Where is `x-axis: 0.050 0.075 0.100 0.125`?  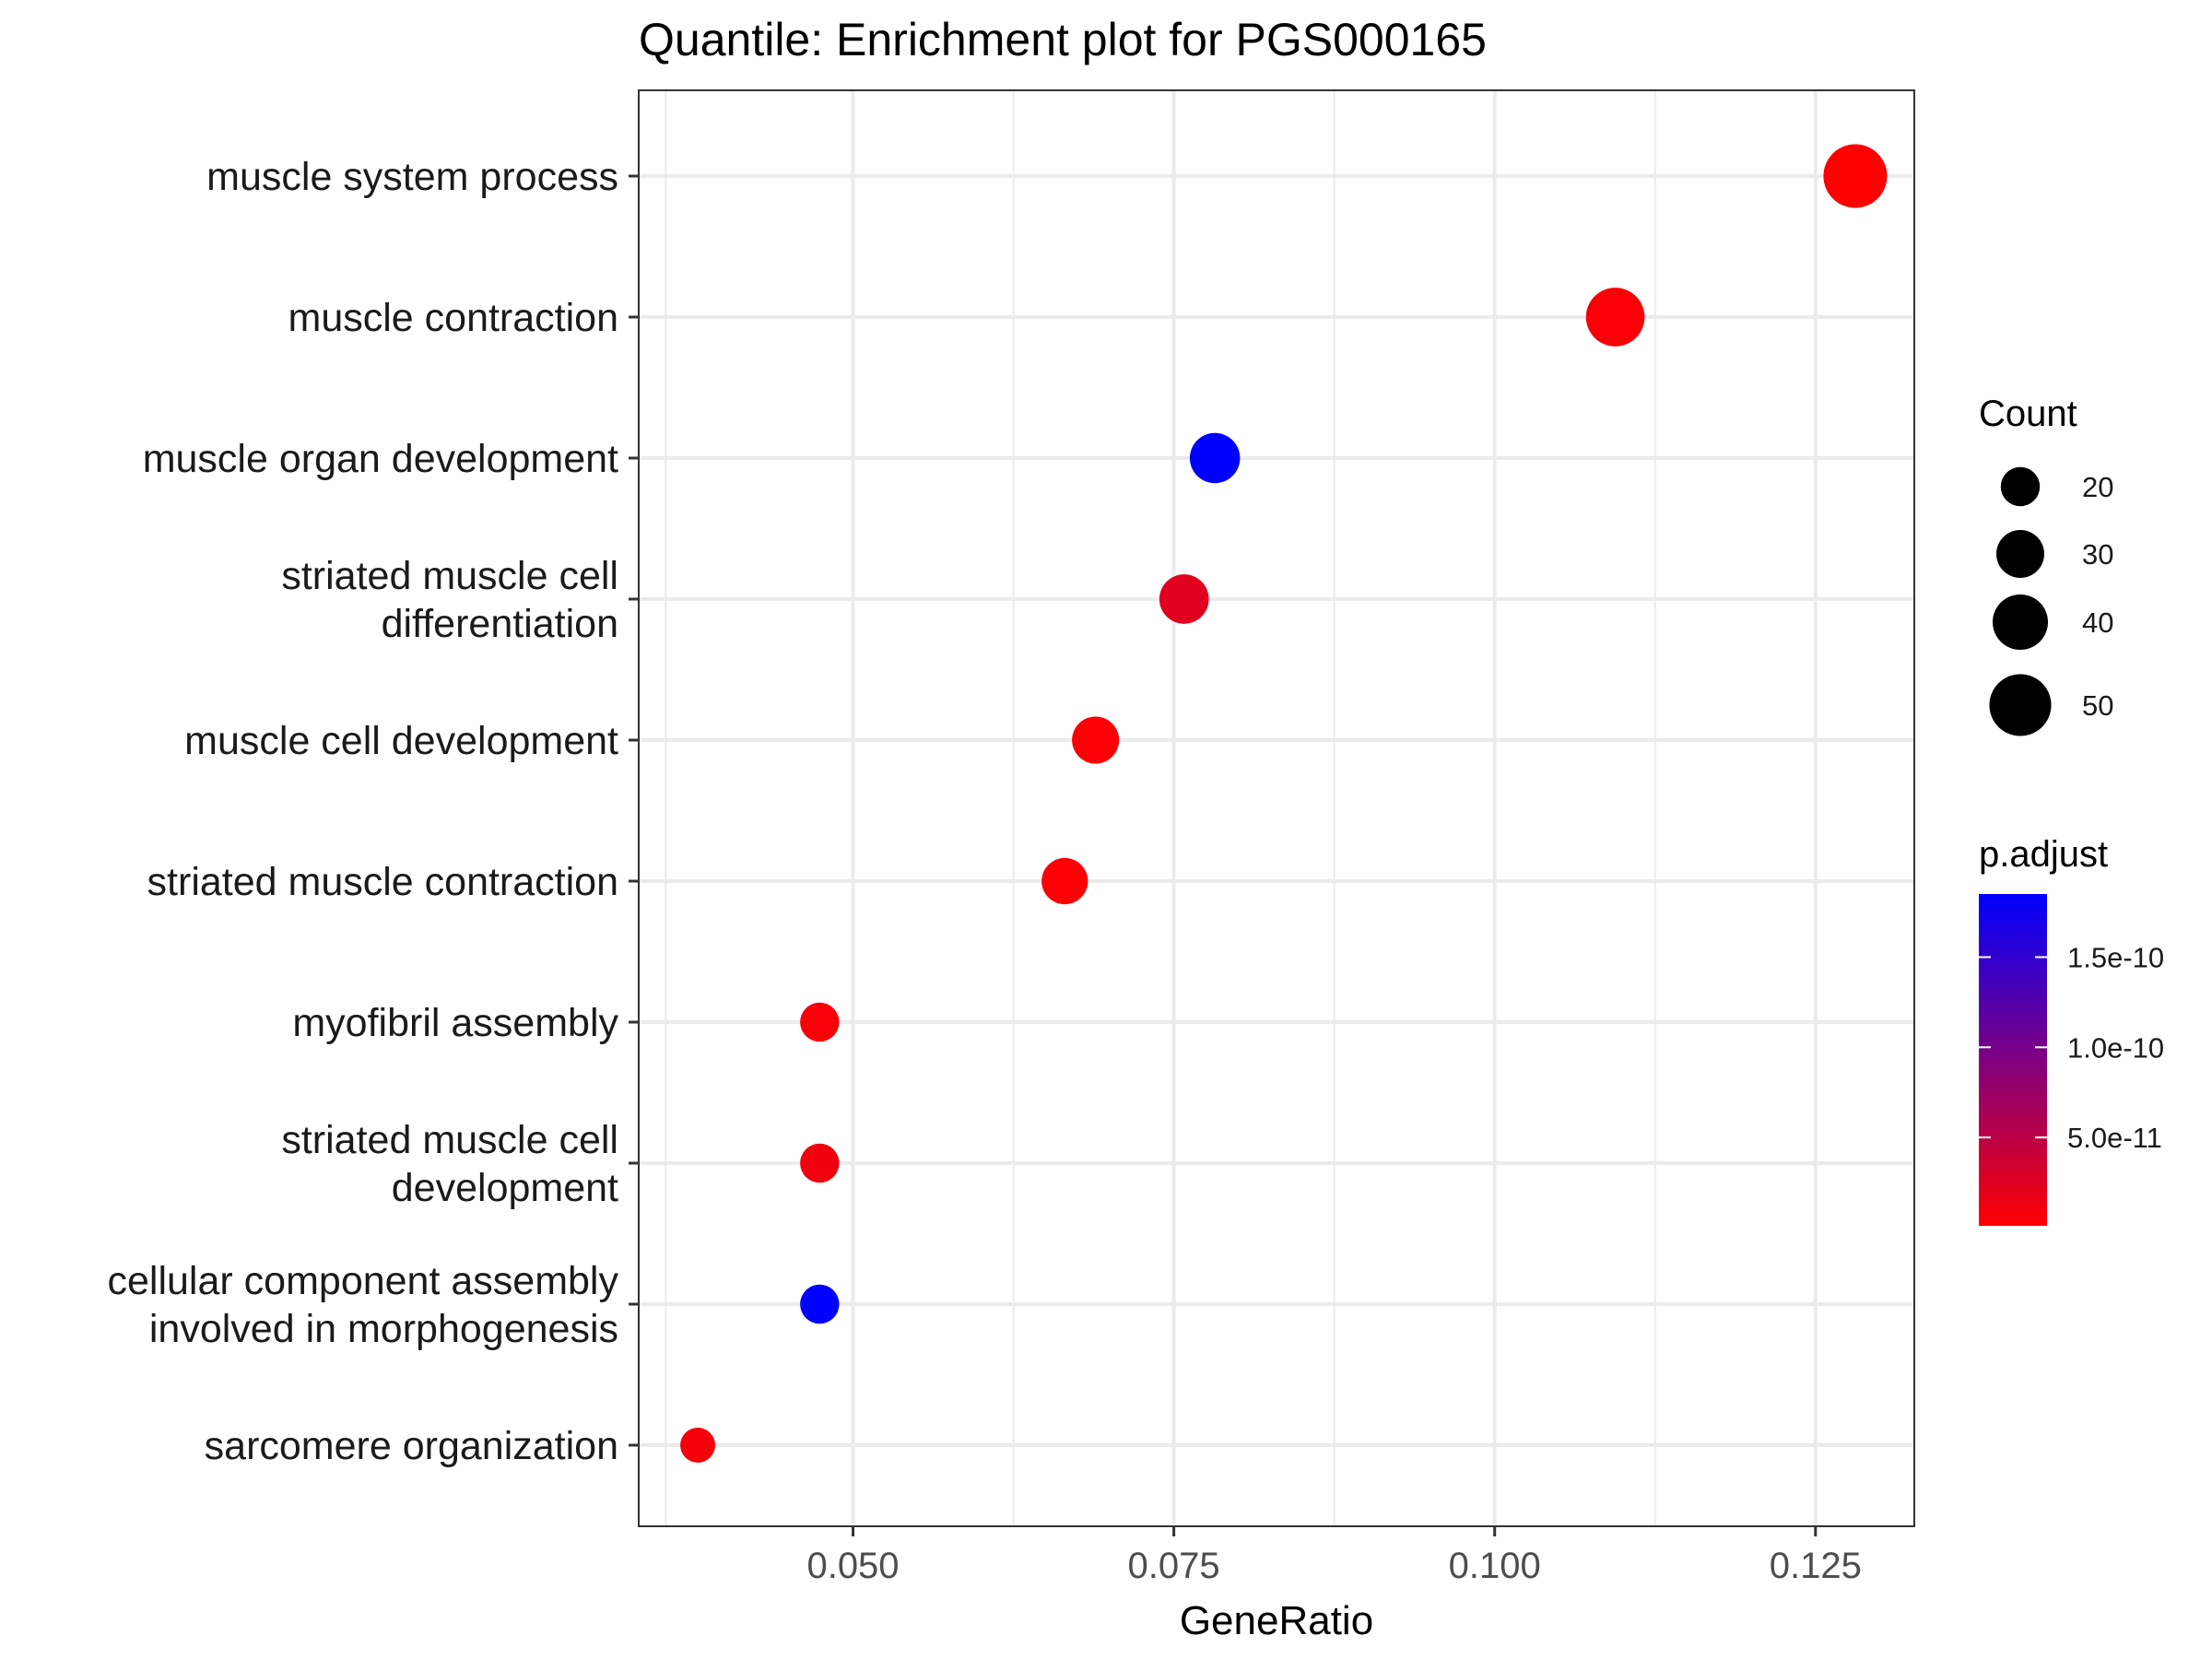 x-axis: 0.050 0.075 0.100 0.125 is located at coordinates (1334, 1556).